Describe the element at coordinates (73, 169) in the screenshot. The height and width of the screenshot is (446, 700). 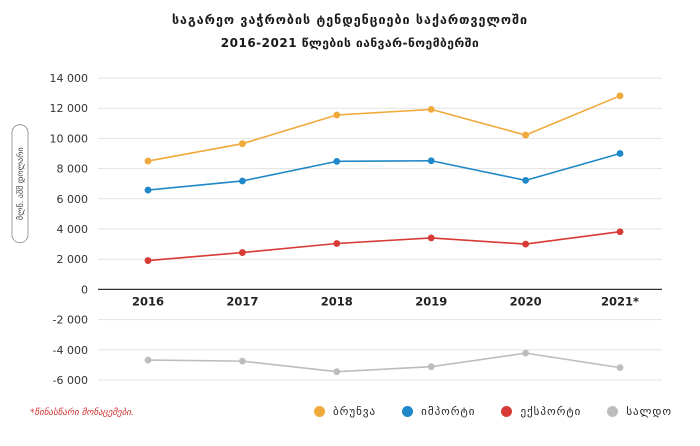
I see `y-tick-label: 8 000` at that location.